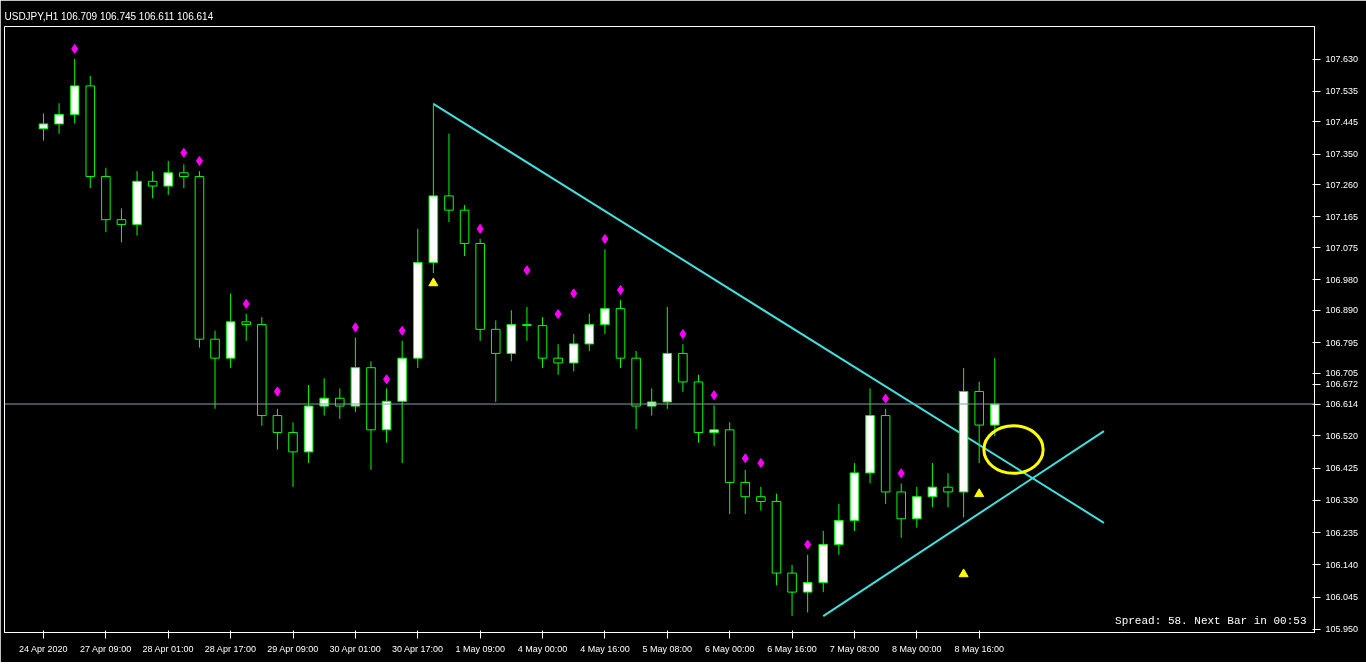 This screenshot has height=666, width=1366. Describe the element at coordinates (1342, 532) in the screenshot. I see `y-tick-label: 106.235` at that location.